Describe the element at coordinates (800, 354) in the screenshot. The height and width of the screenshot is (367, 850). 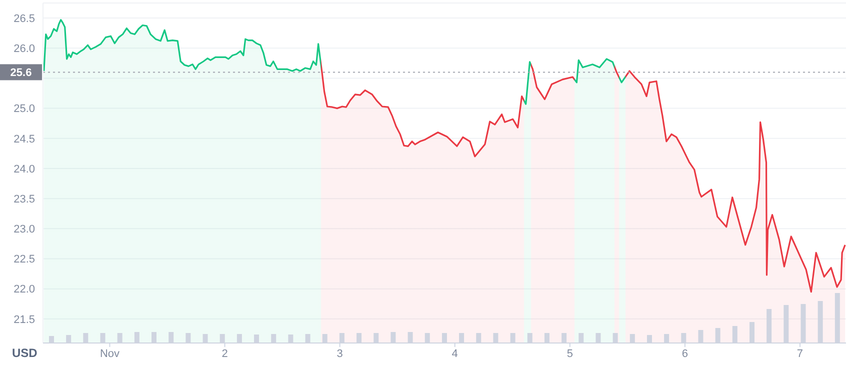
I see `x-tick-label: 7` at that location.